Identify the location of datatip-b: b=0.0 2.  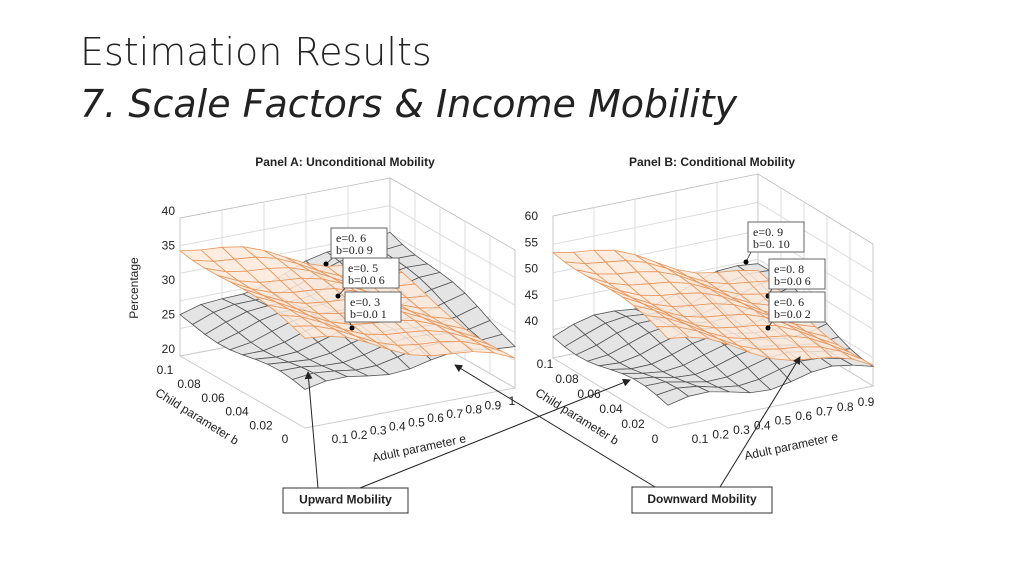
(792, 314).